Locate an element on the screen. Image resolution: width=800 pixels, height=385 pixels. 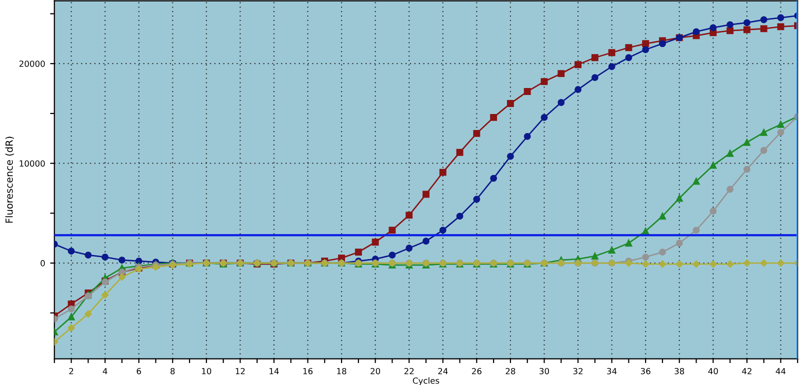
x-tick-label: 20 is located at coordinates (375, 371).